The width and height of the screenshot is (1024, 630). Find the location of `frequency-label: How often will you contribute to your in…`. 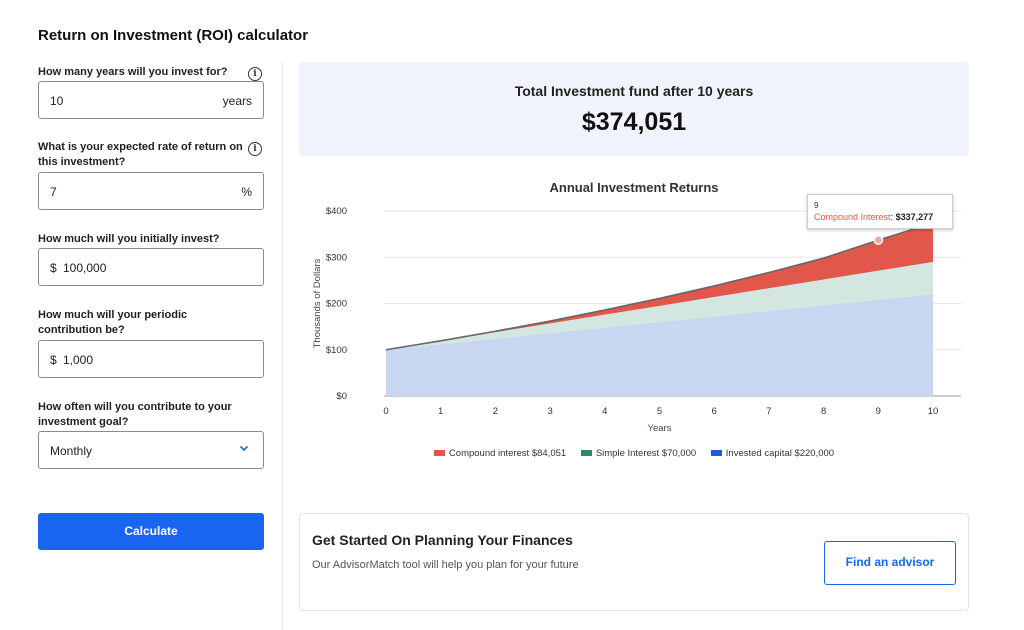

frequency-label: How often will you contribute to your in… is located at coordinates (135, 414).